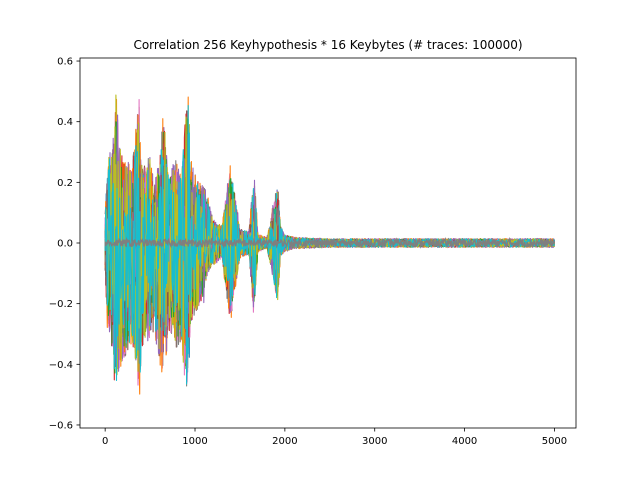  I want to click on trace-line, so click(329, 243).